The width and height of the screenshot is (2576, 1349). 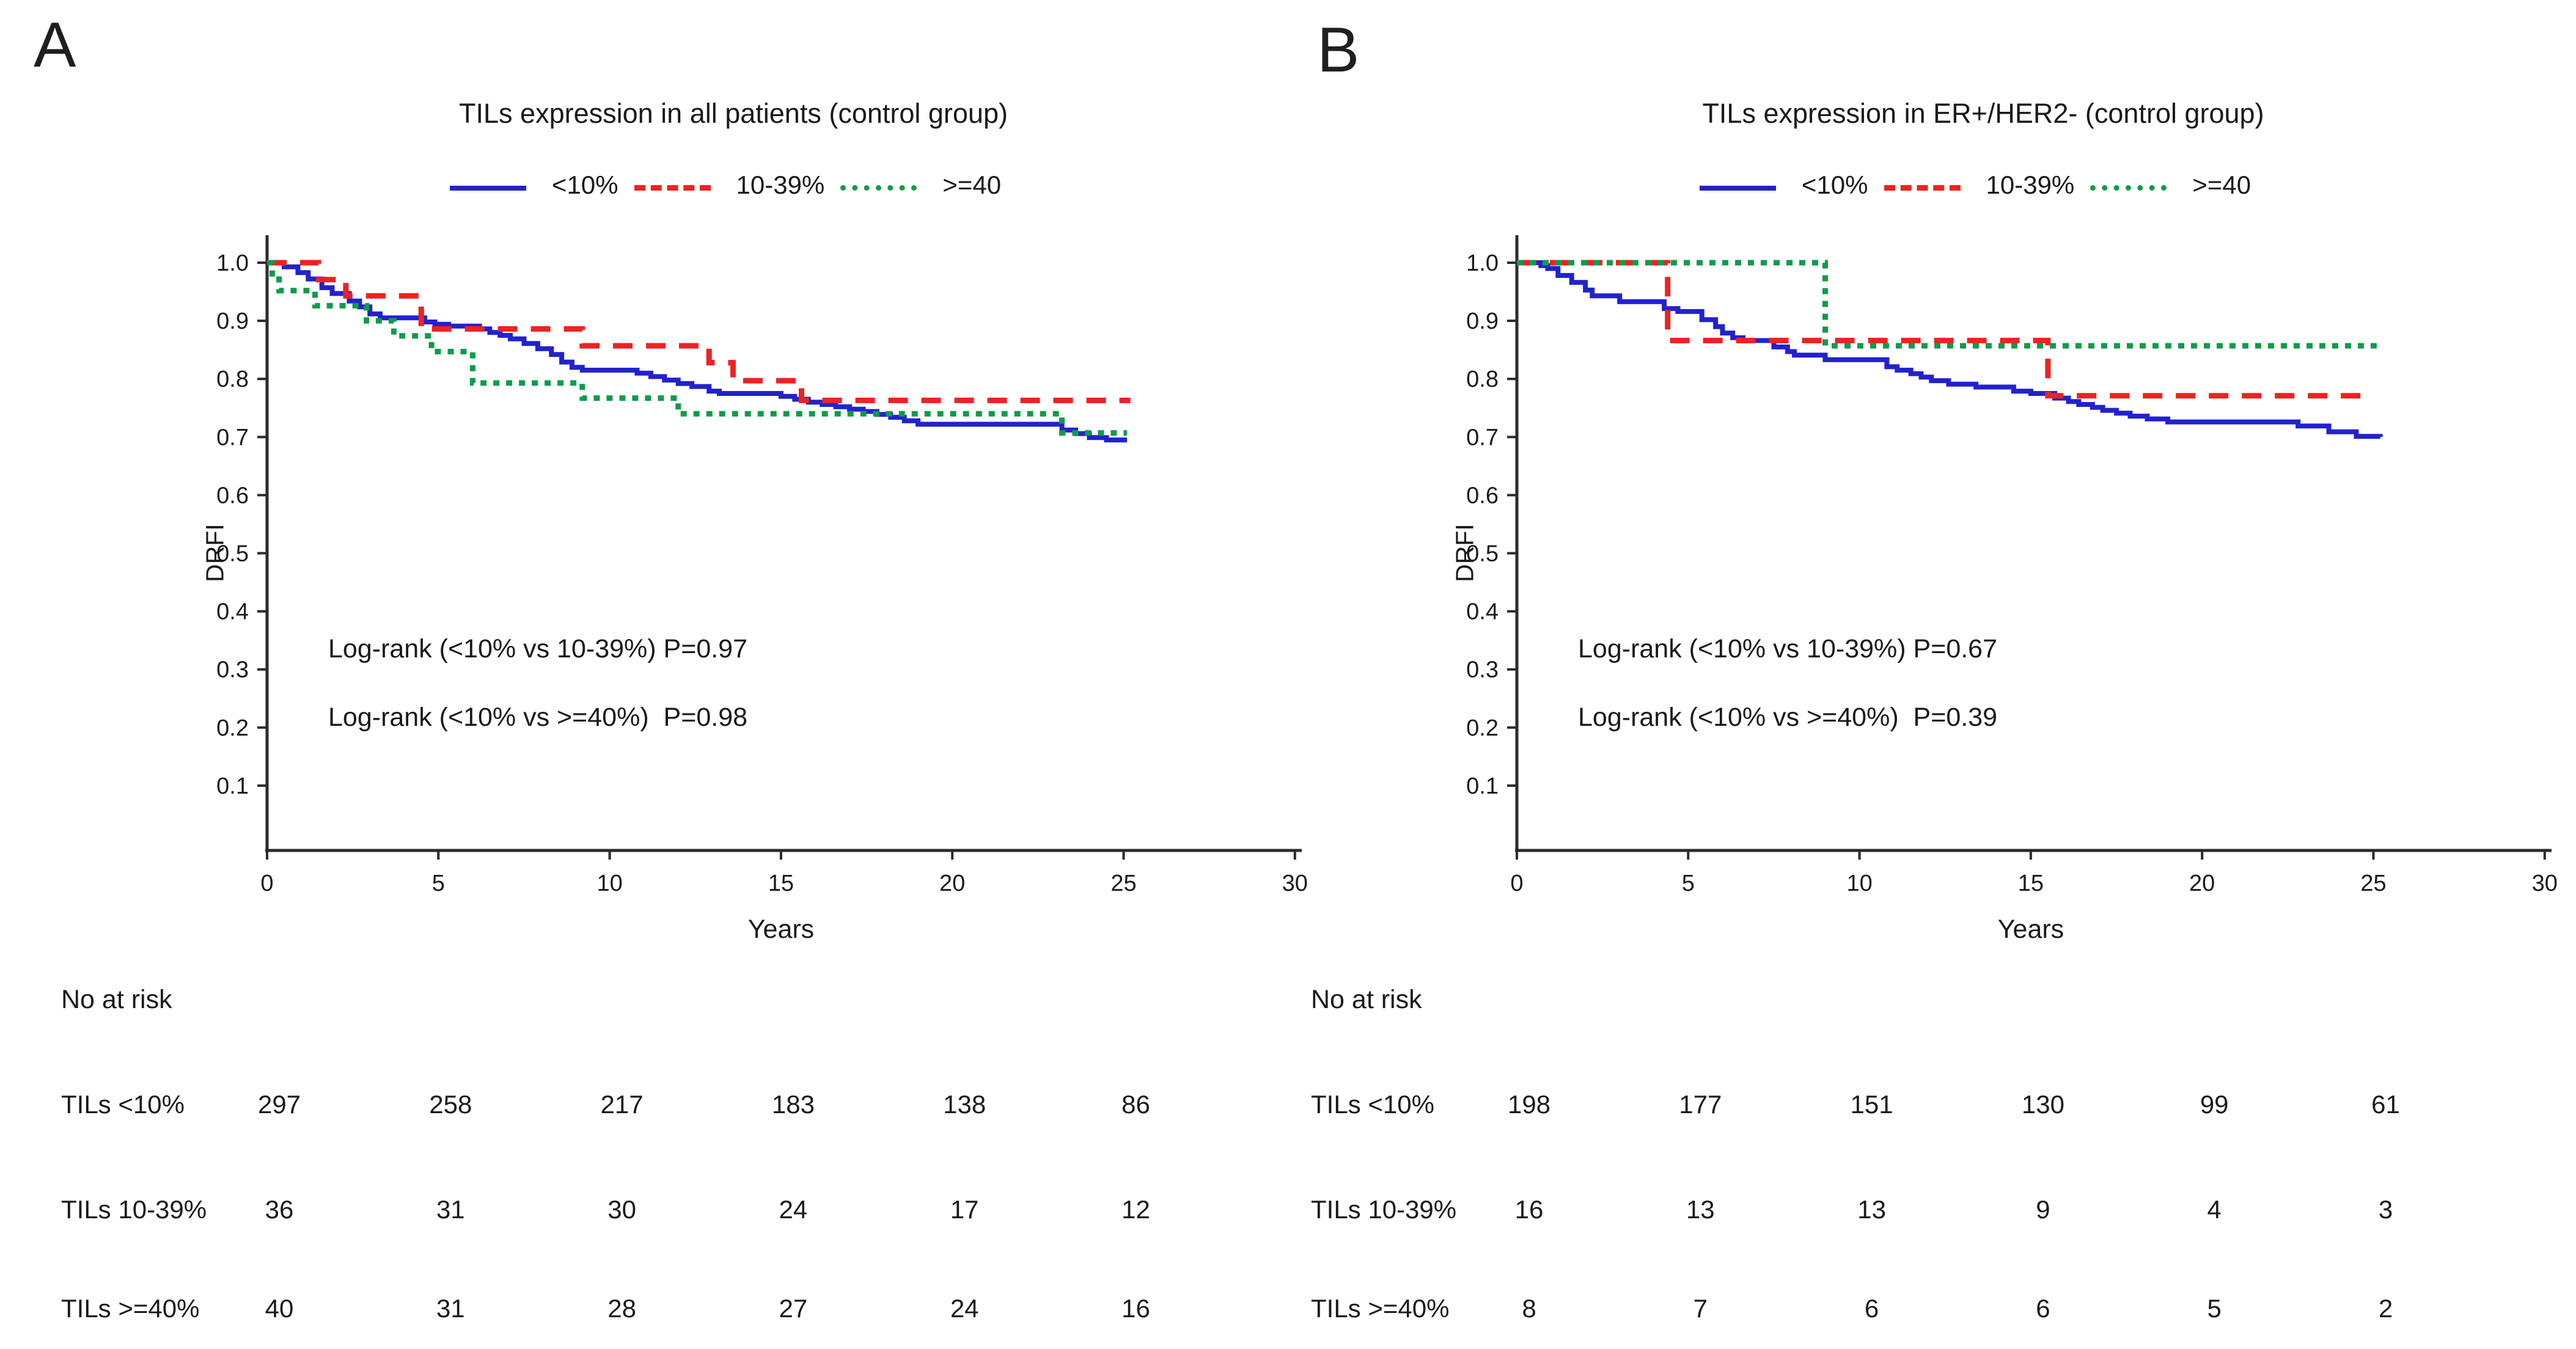 What do you see at coordinates (964, 1209) in the screenshot?
I see `risk-count: 17` at bounding box center [964, 1209].